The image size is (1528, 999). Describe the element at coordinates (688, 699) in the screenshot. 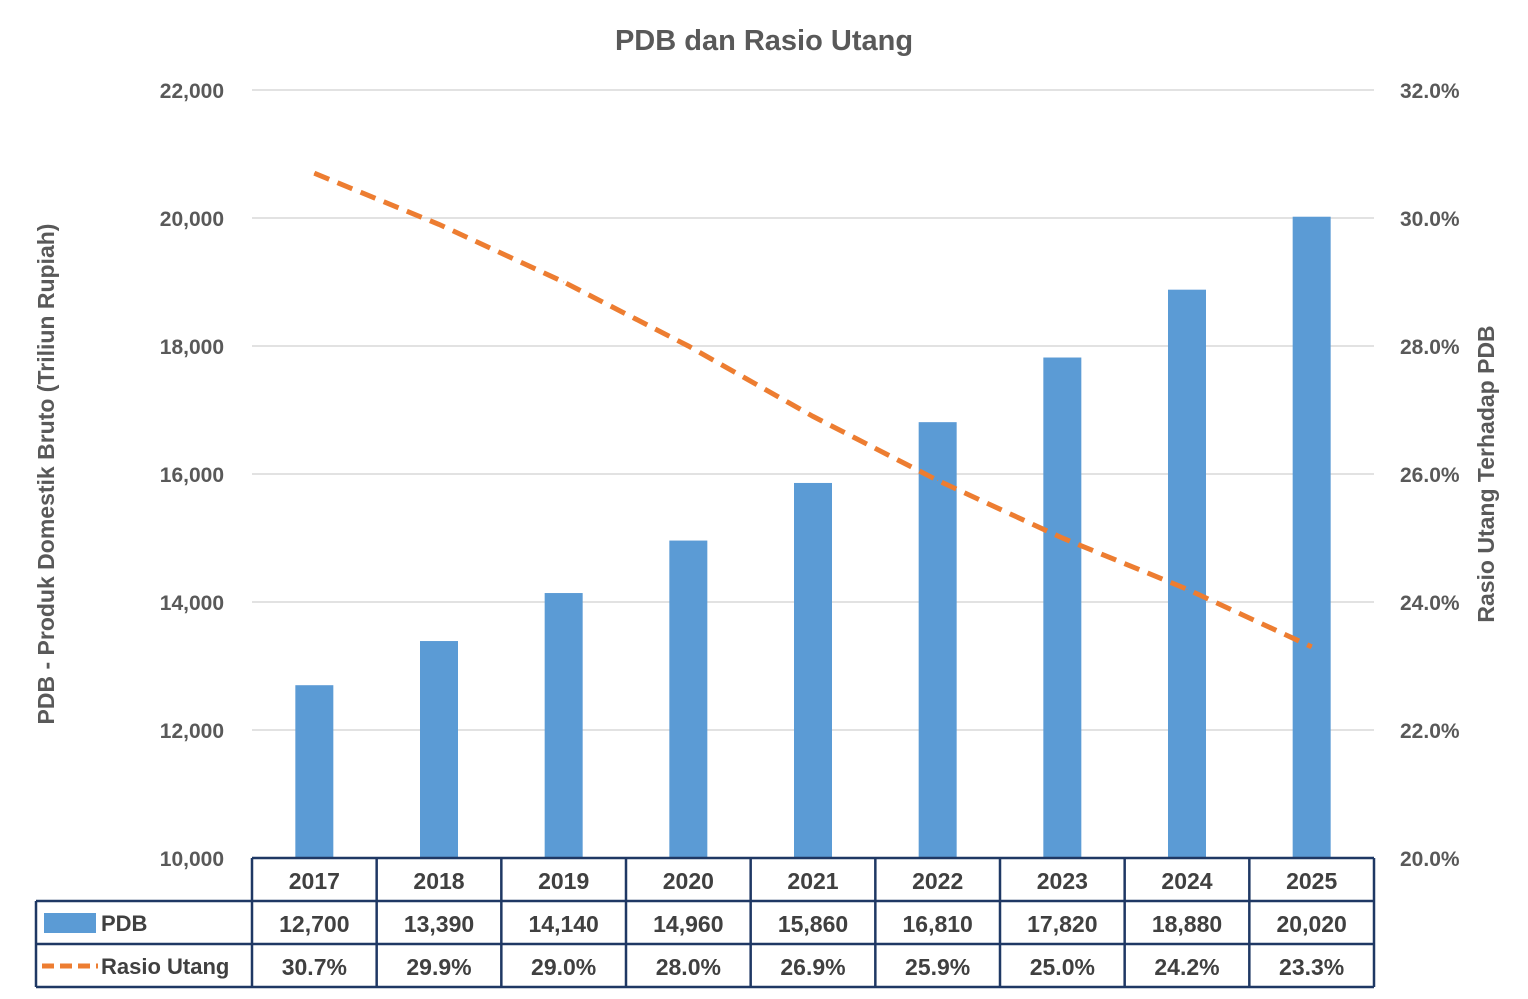

I see `bar-pdb-2020` at that location.